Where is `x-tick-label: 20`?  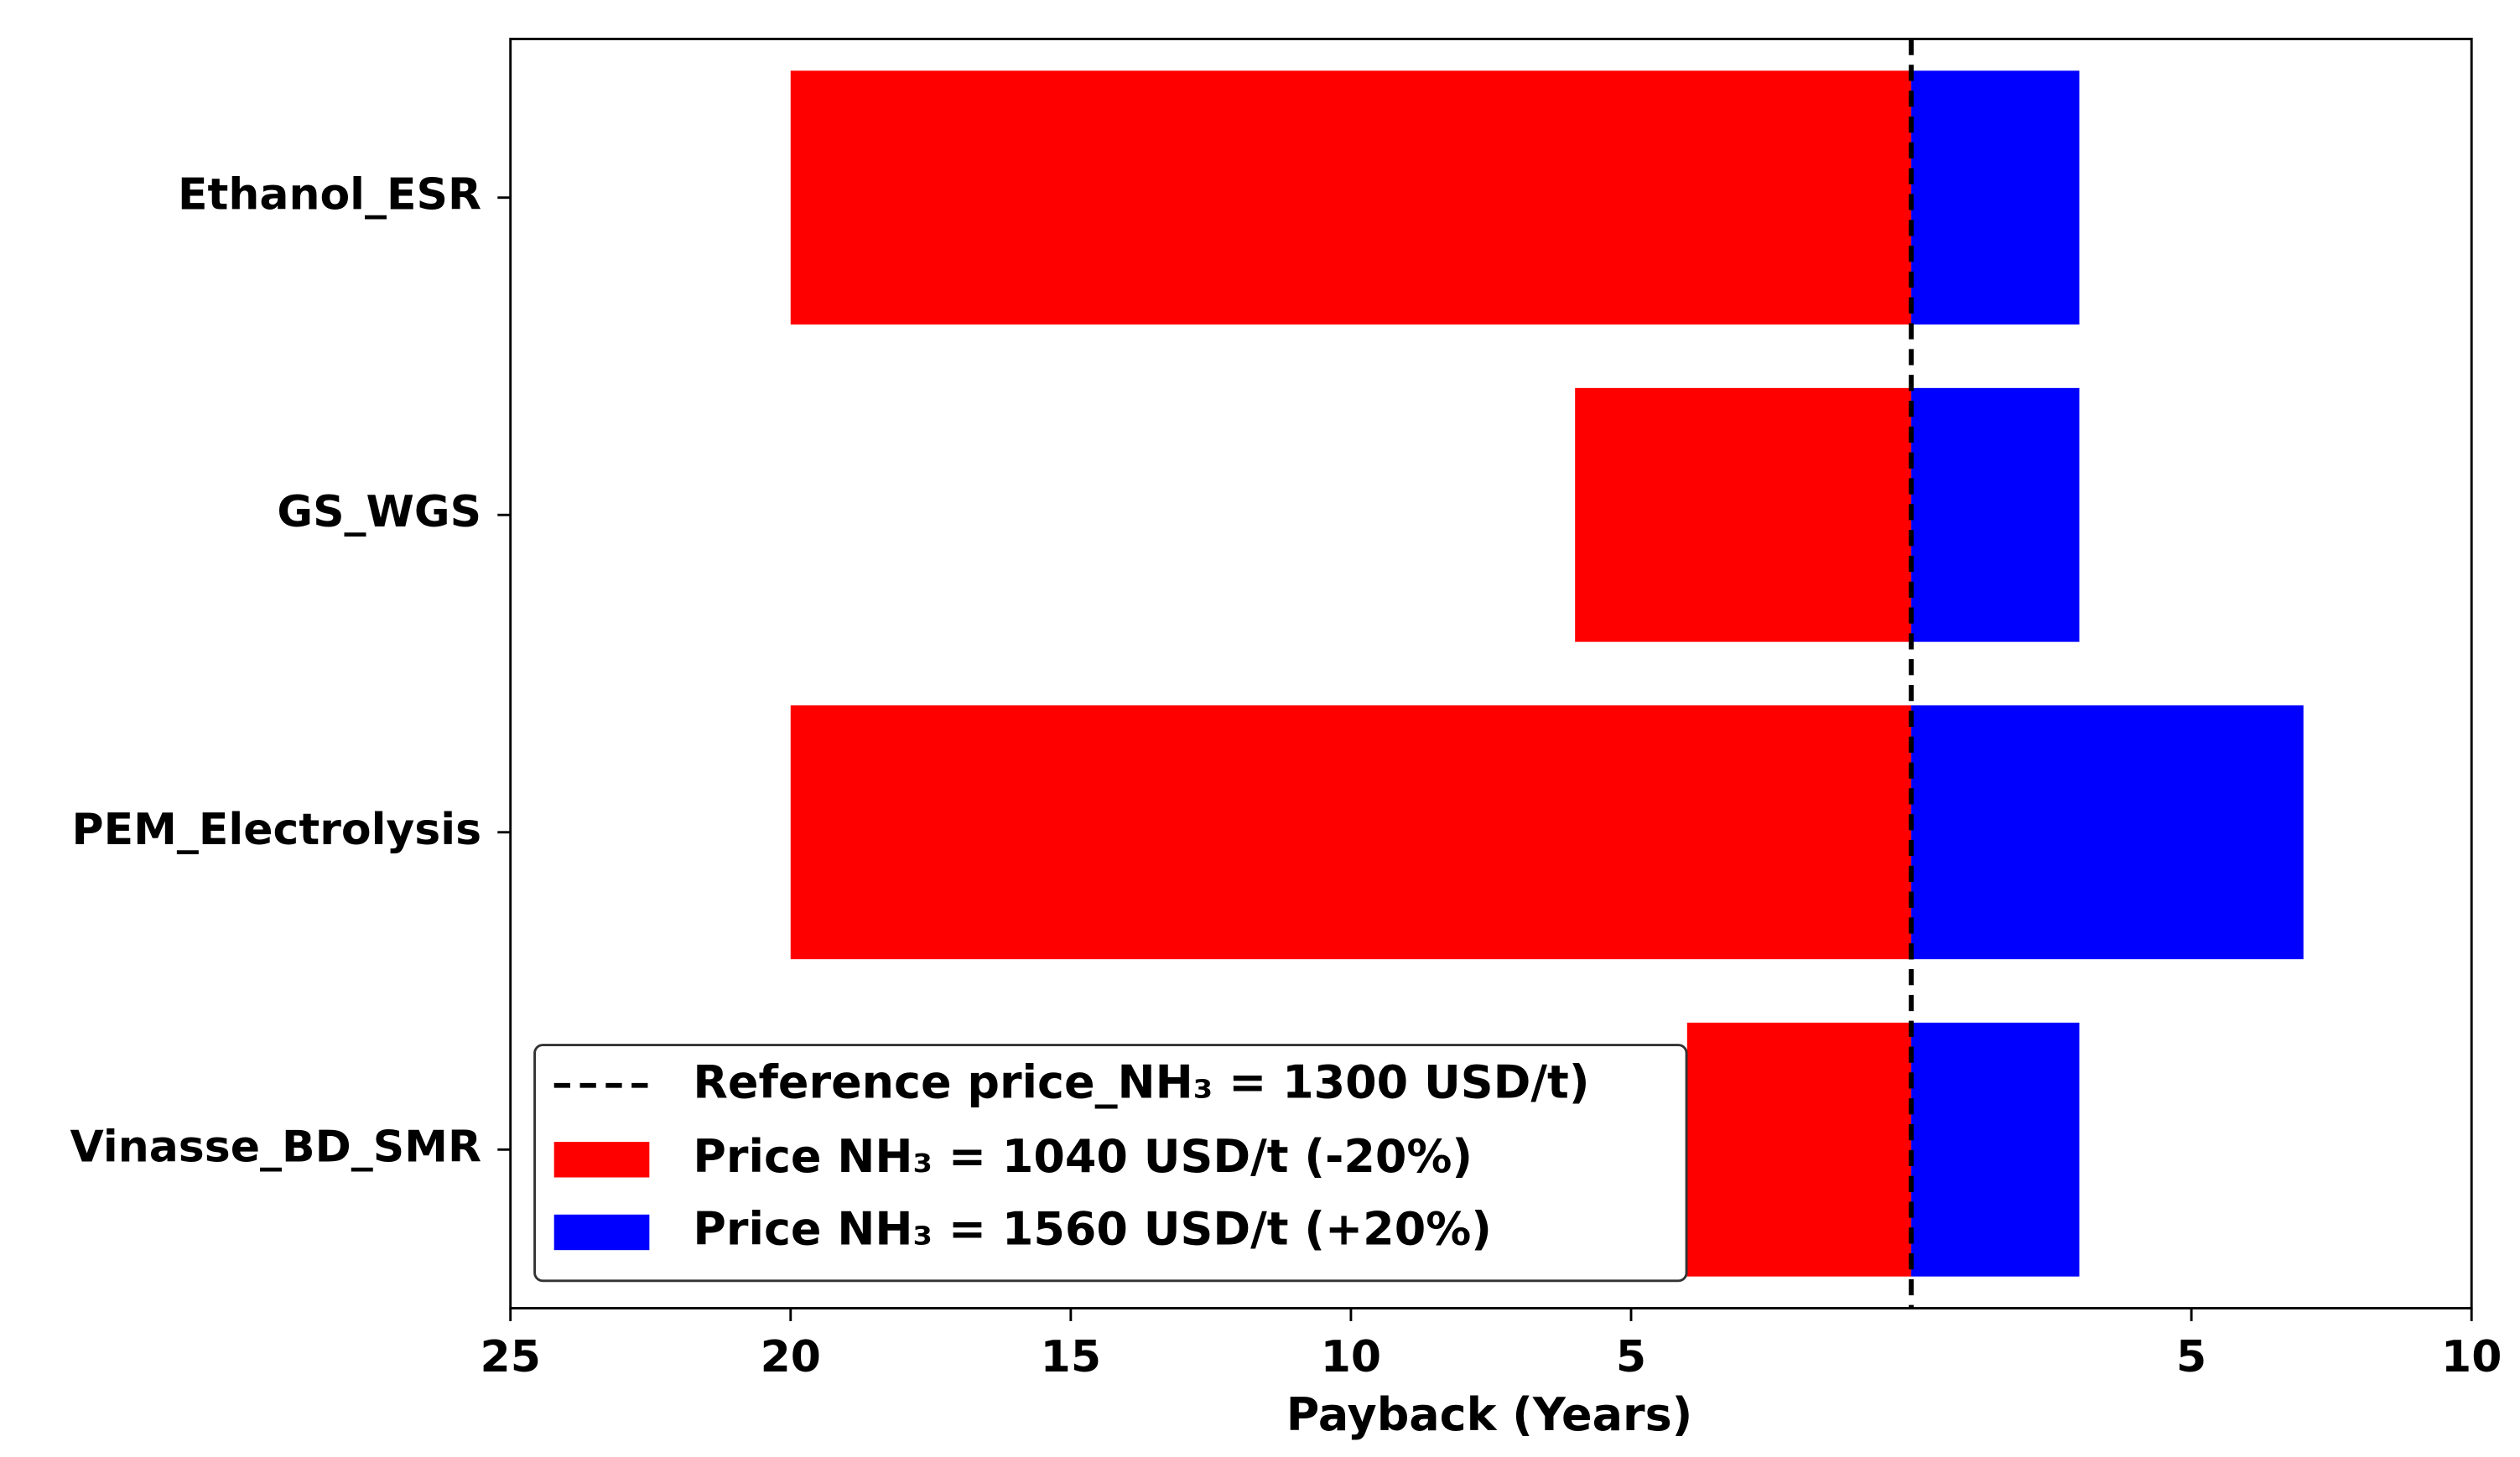 x-tick-label: 20 is located at coordinates (791, 1357).